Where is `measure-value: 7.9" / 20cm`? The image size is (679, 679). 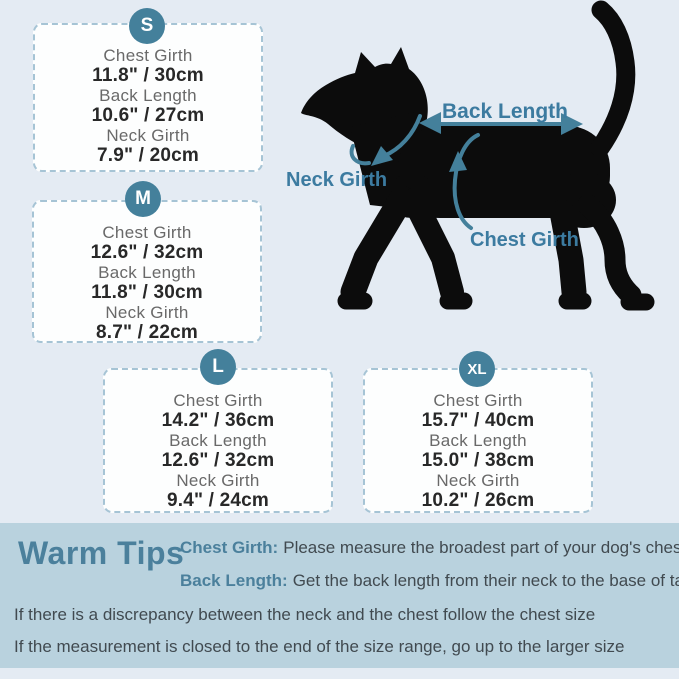
measure-value: 7.9" / 20cm is located at coordinates (148, 155).